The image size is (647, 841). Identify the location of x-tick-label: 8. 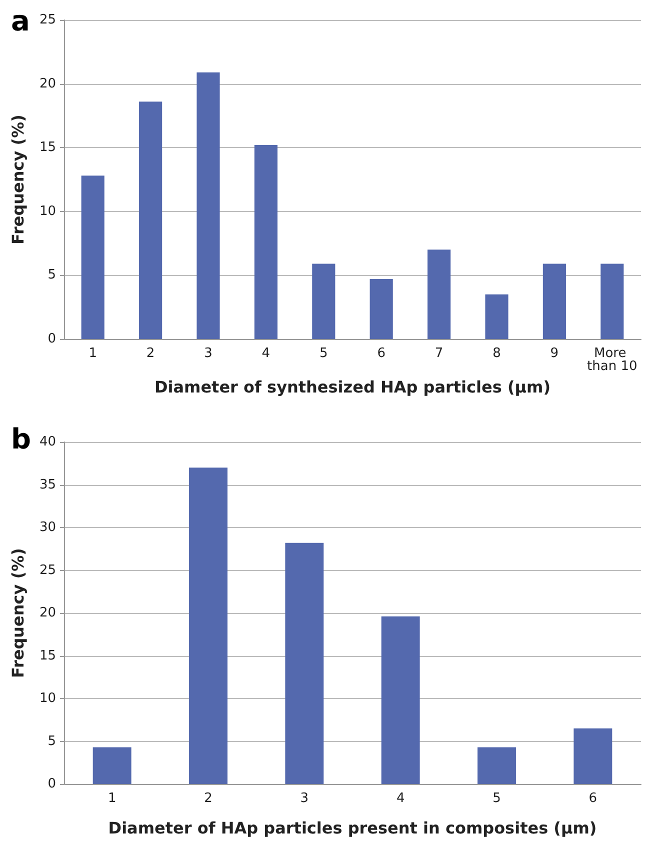
(496, 353).